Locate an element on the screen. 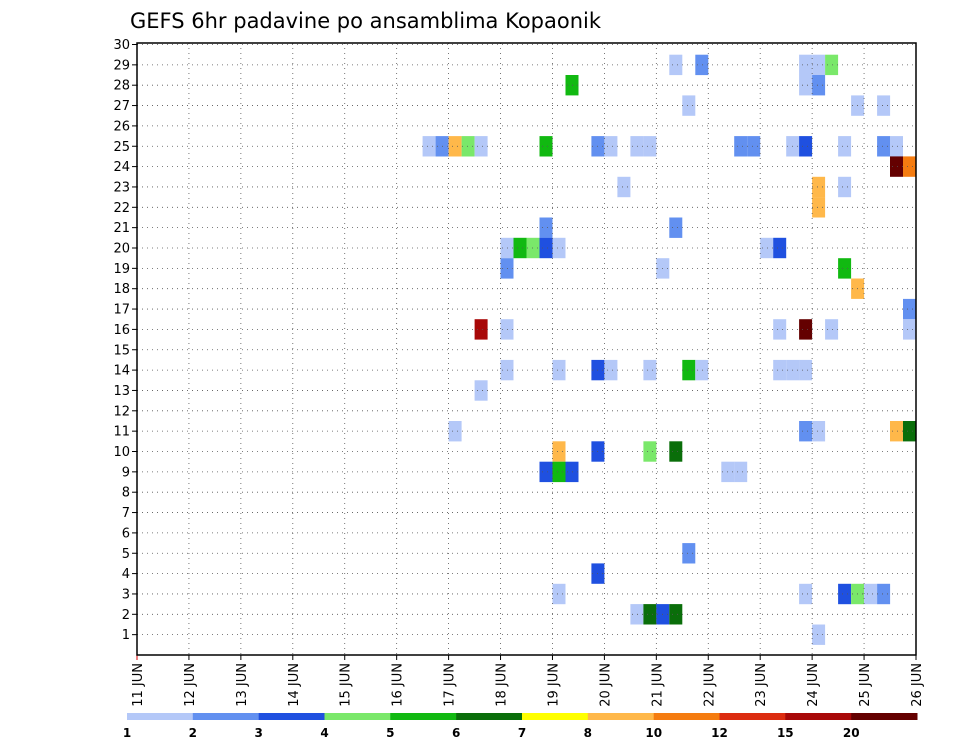  y-tick-label: 28 is located at coordinates (121, 86).